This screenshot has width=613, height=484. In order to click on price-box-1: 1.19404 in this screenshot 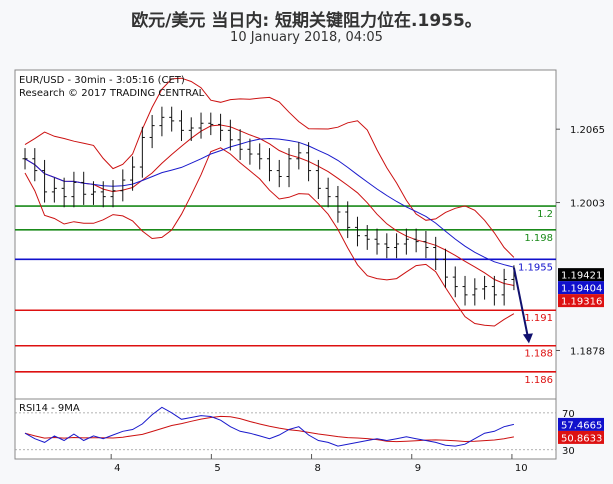, I will do `click(581, 289)`.